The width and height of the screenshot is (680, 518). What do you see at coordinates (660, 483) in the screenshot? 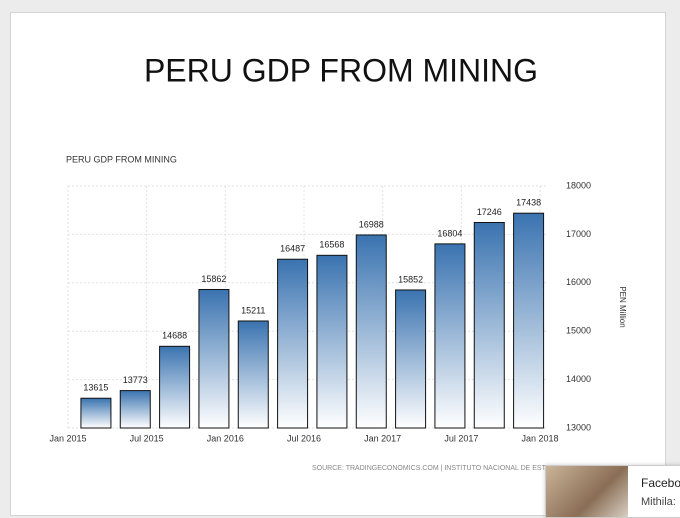
I see `popup-title: Facebo` at bounding box center [660, 483].